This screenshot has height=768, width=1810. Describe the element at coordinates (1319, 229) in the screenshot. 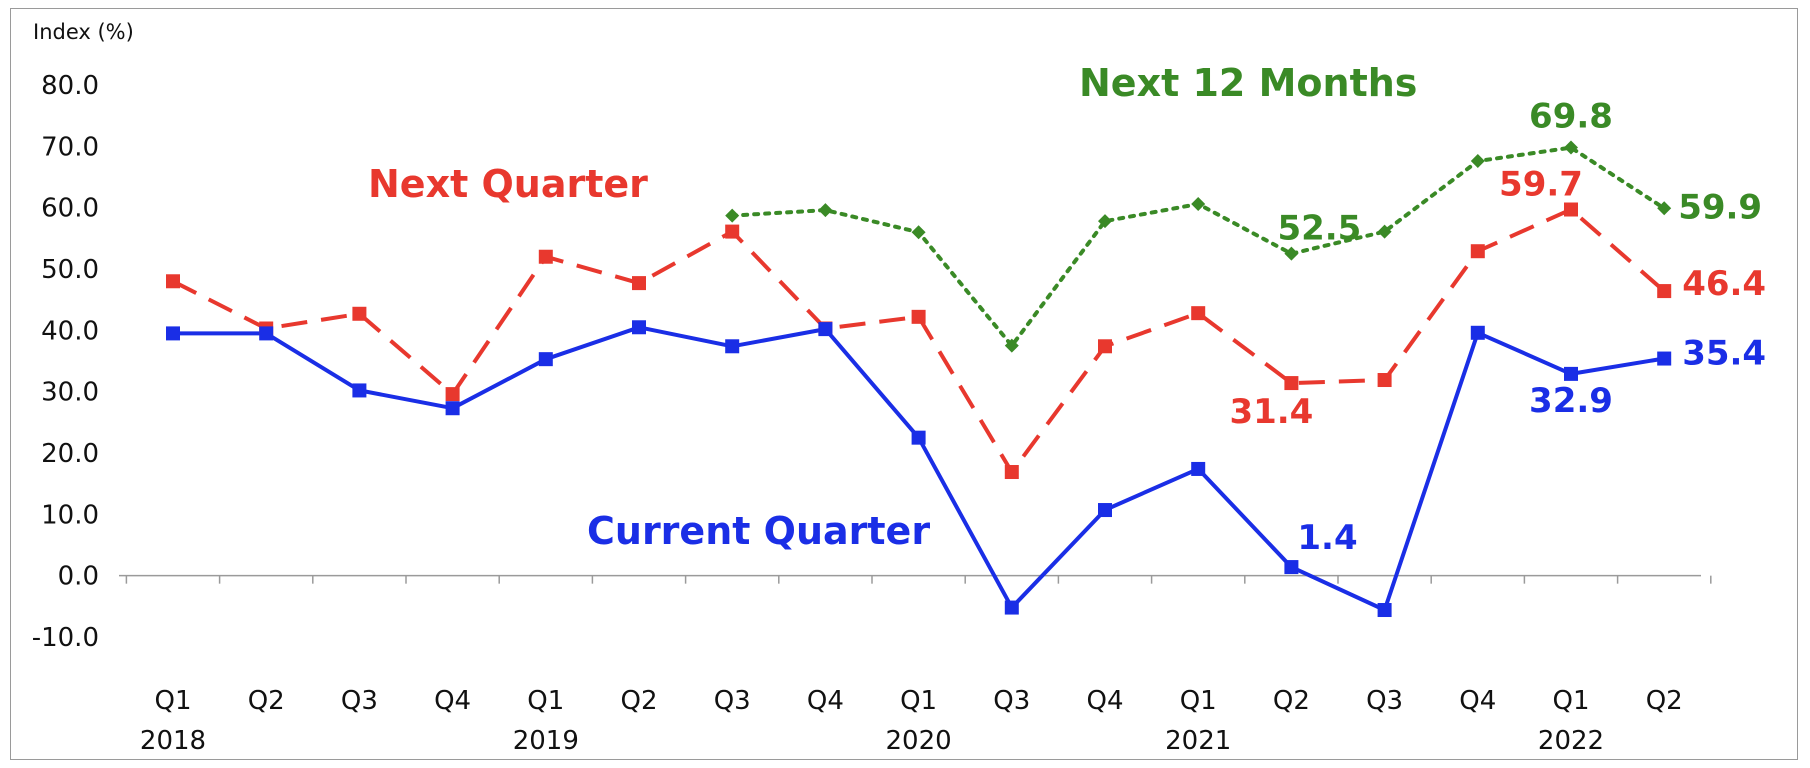

I see `data-label: 52.5` at that location.